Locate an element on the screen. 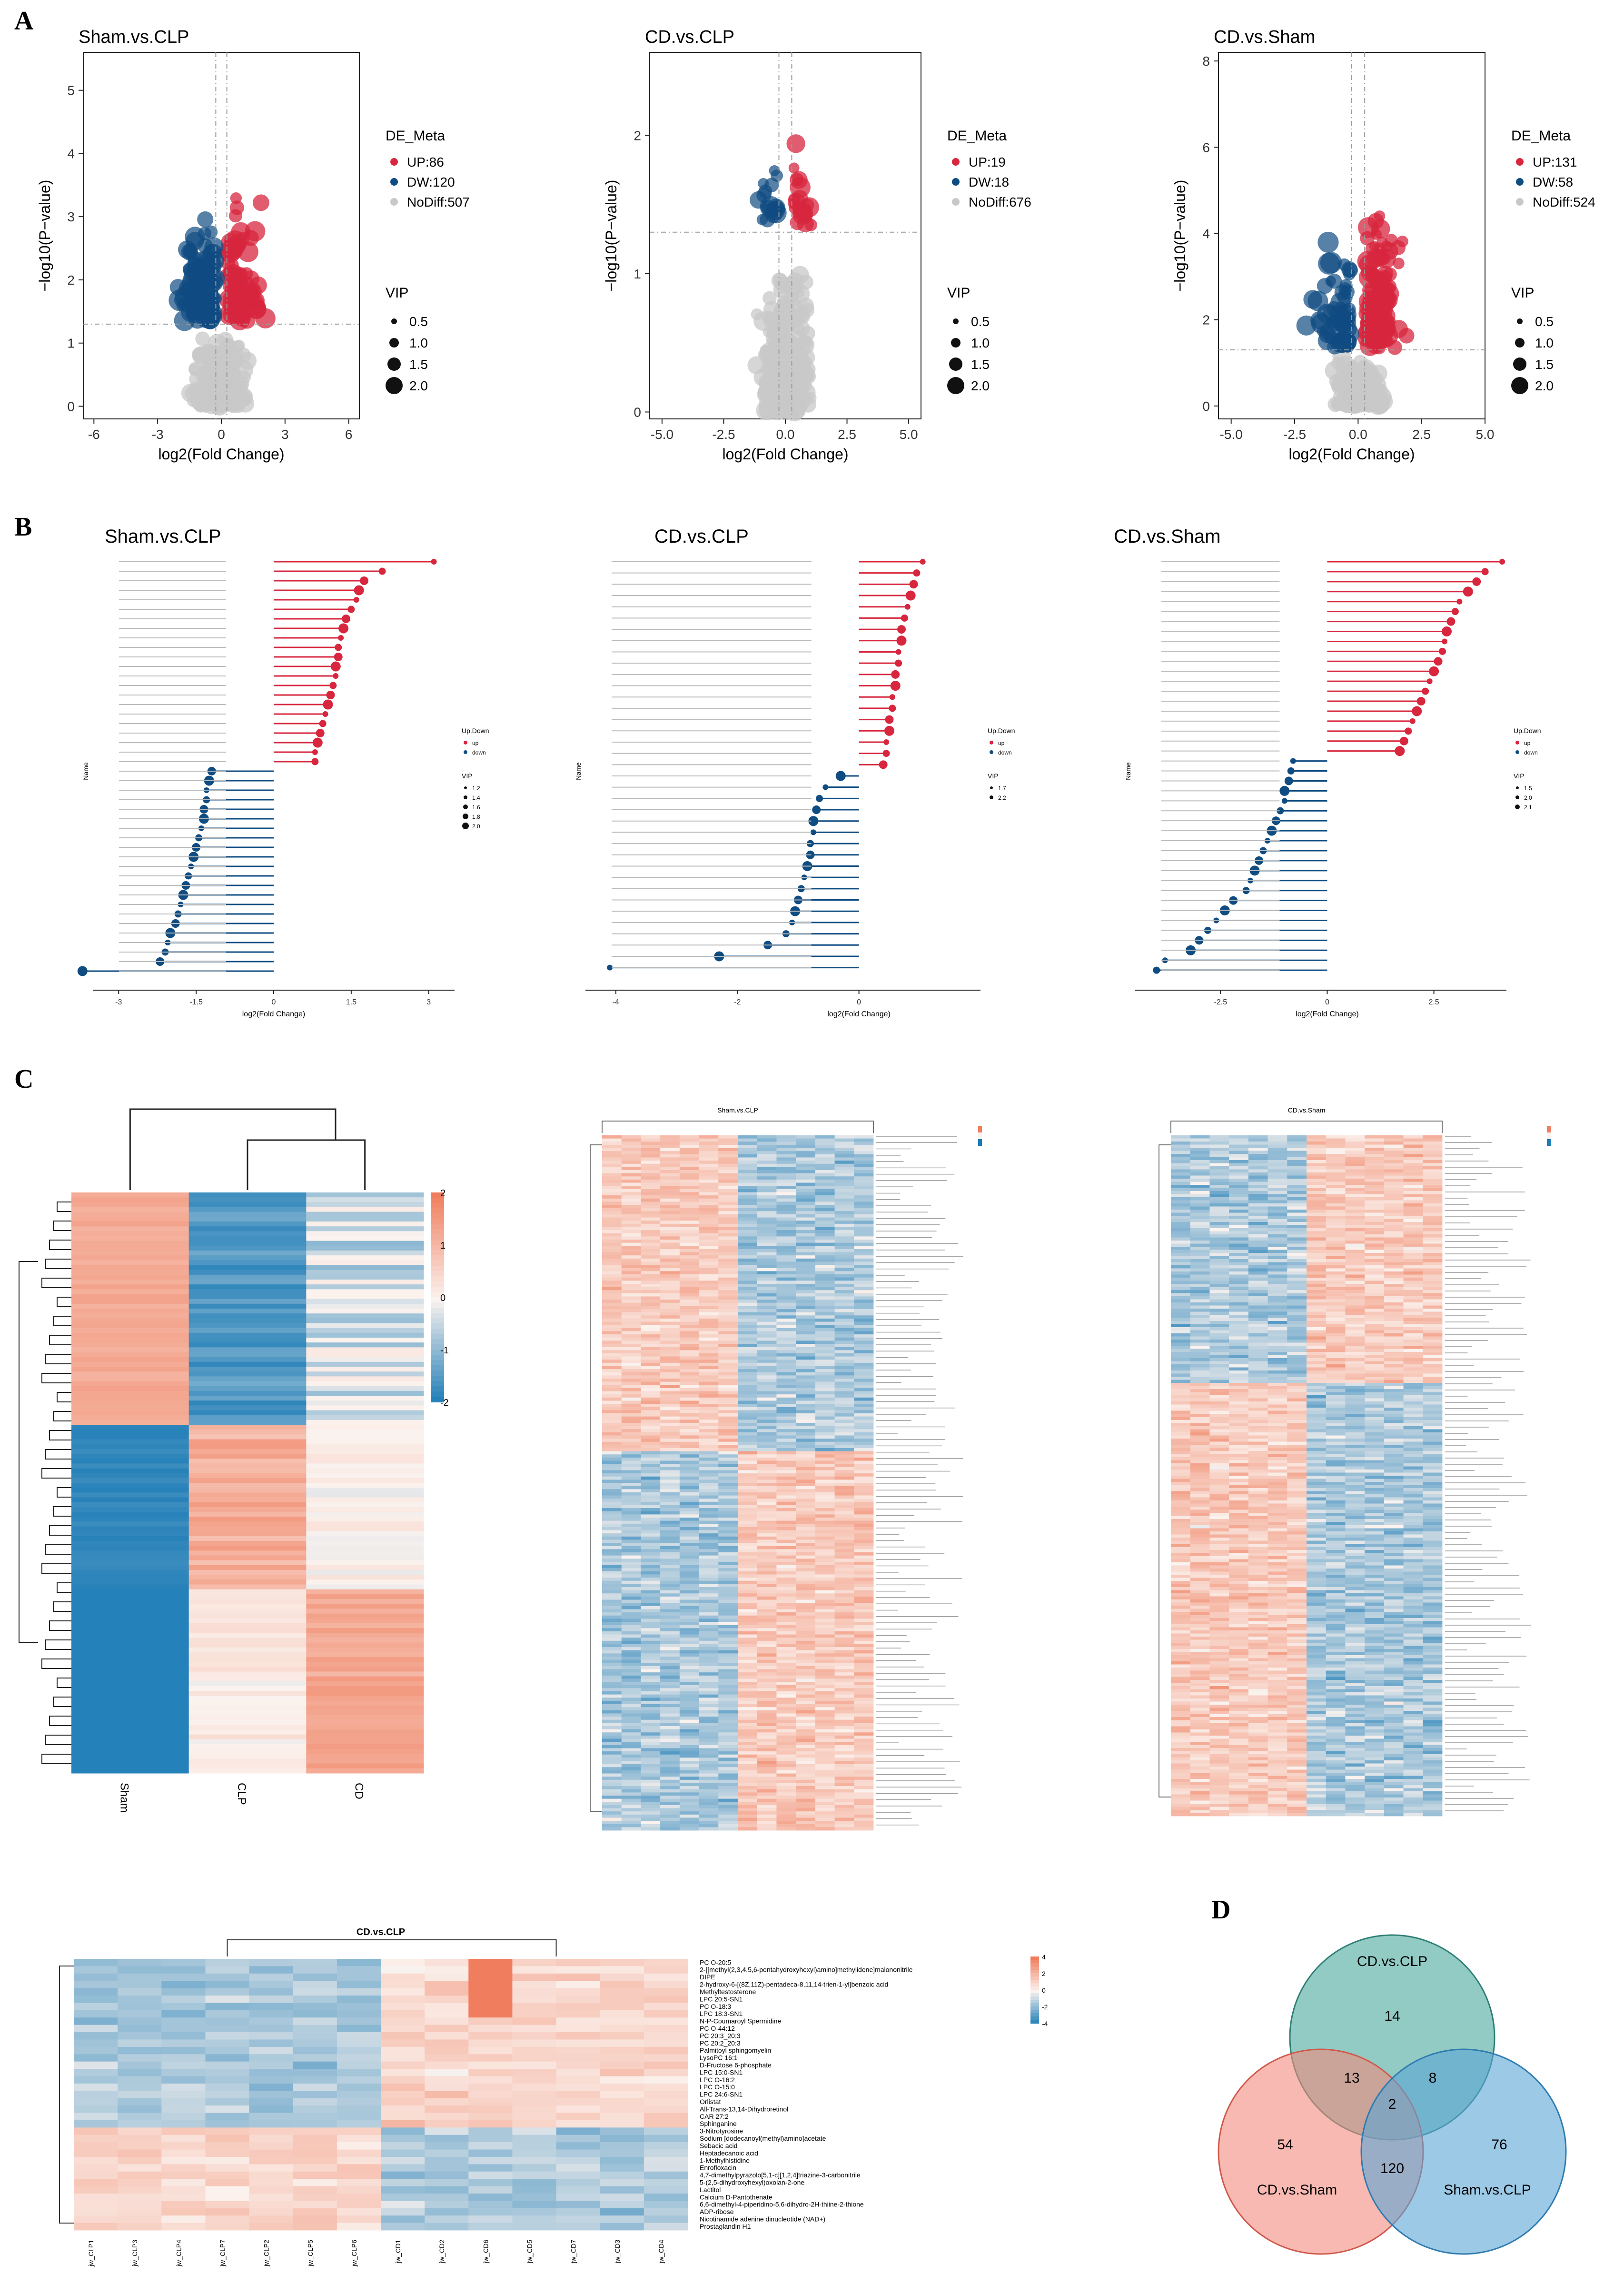 This screenshot has width=1624, height=2274. size-legend-title: VIP is located at coordinates (958, 293).